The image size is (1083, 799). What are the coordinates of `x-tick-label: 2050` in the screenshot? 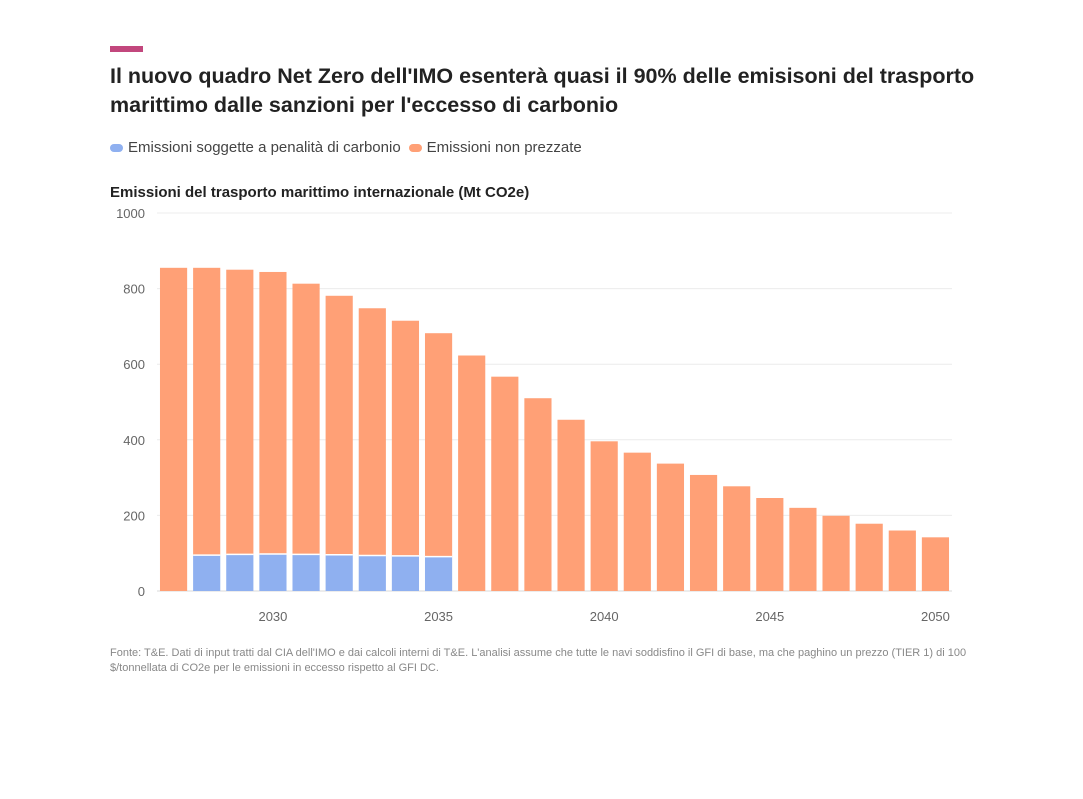 It's located at (935, 616).